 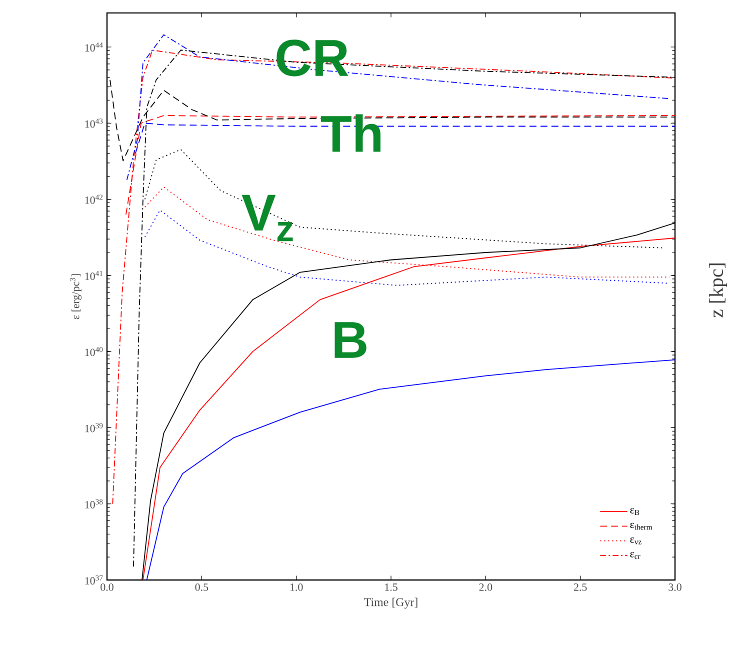 What do you see at coordinates (391, 603) in the screenshot?
I see `x-axis-title: Time [Gyr]` at bounding box center [391, 603].